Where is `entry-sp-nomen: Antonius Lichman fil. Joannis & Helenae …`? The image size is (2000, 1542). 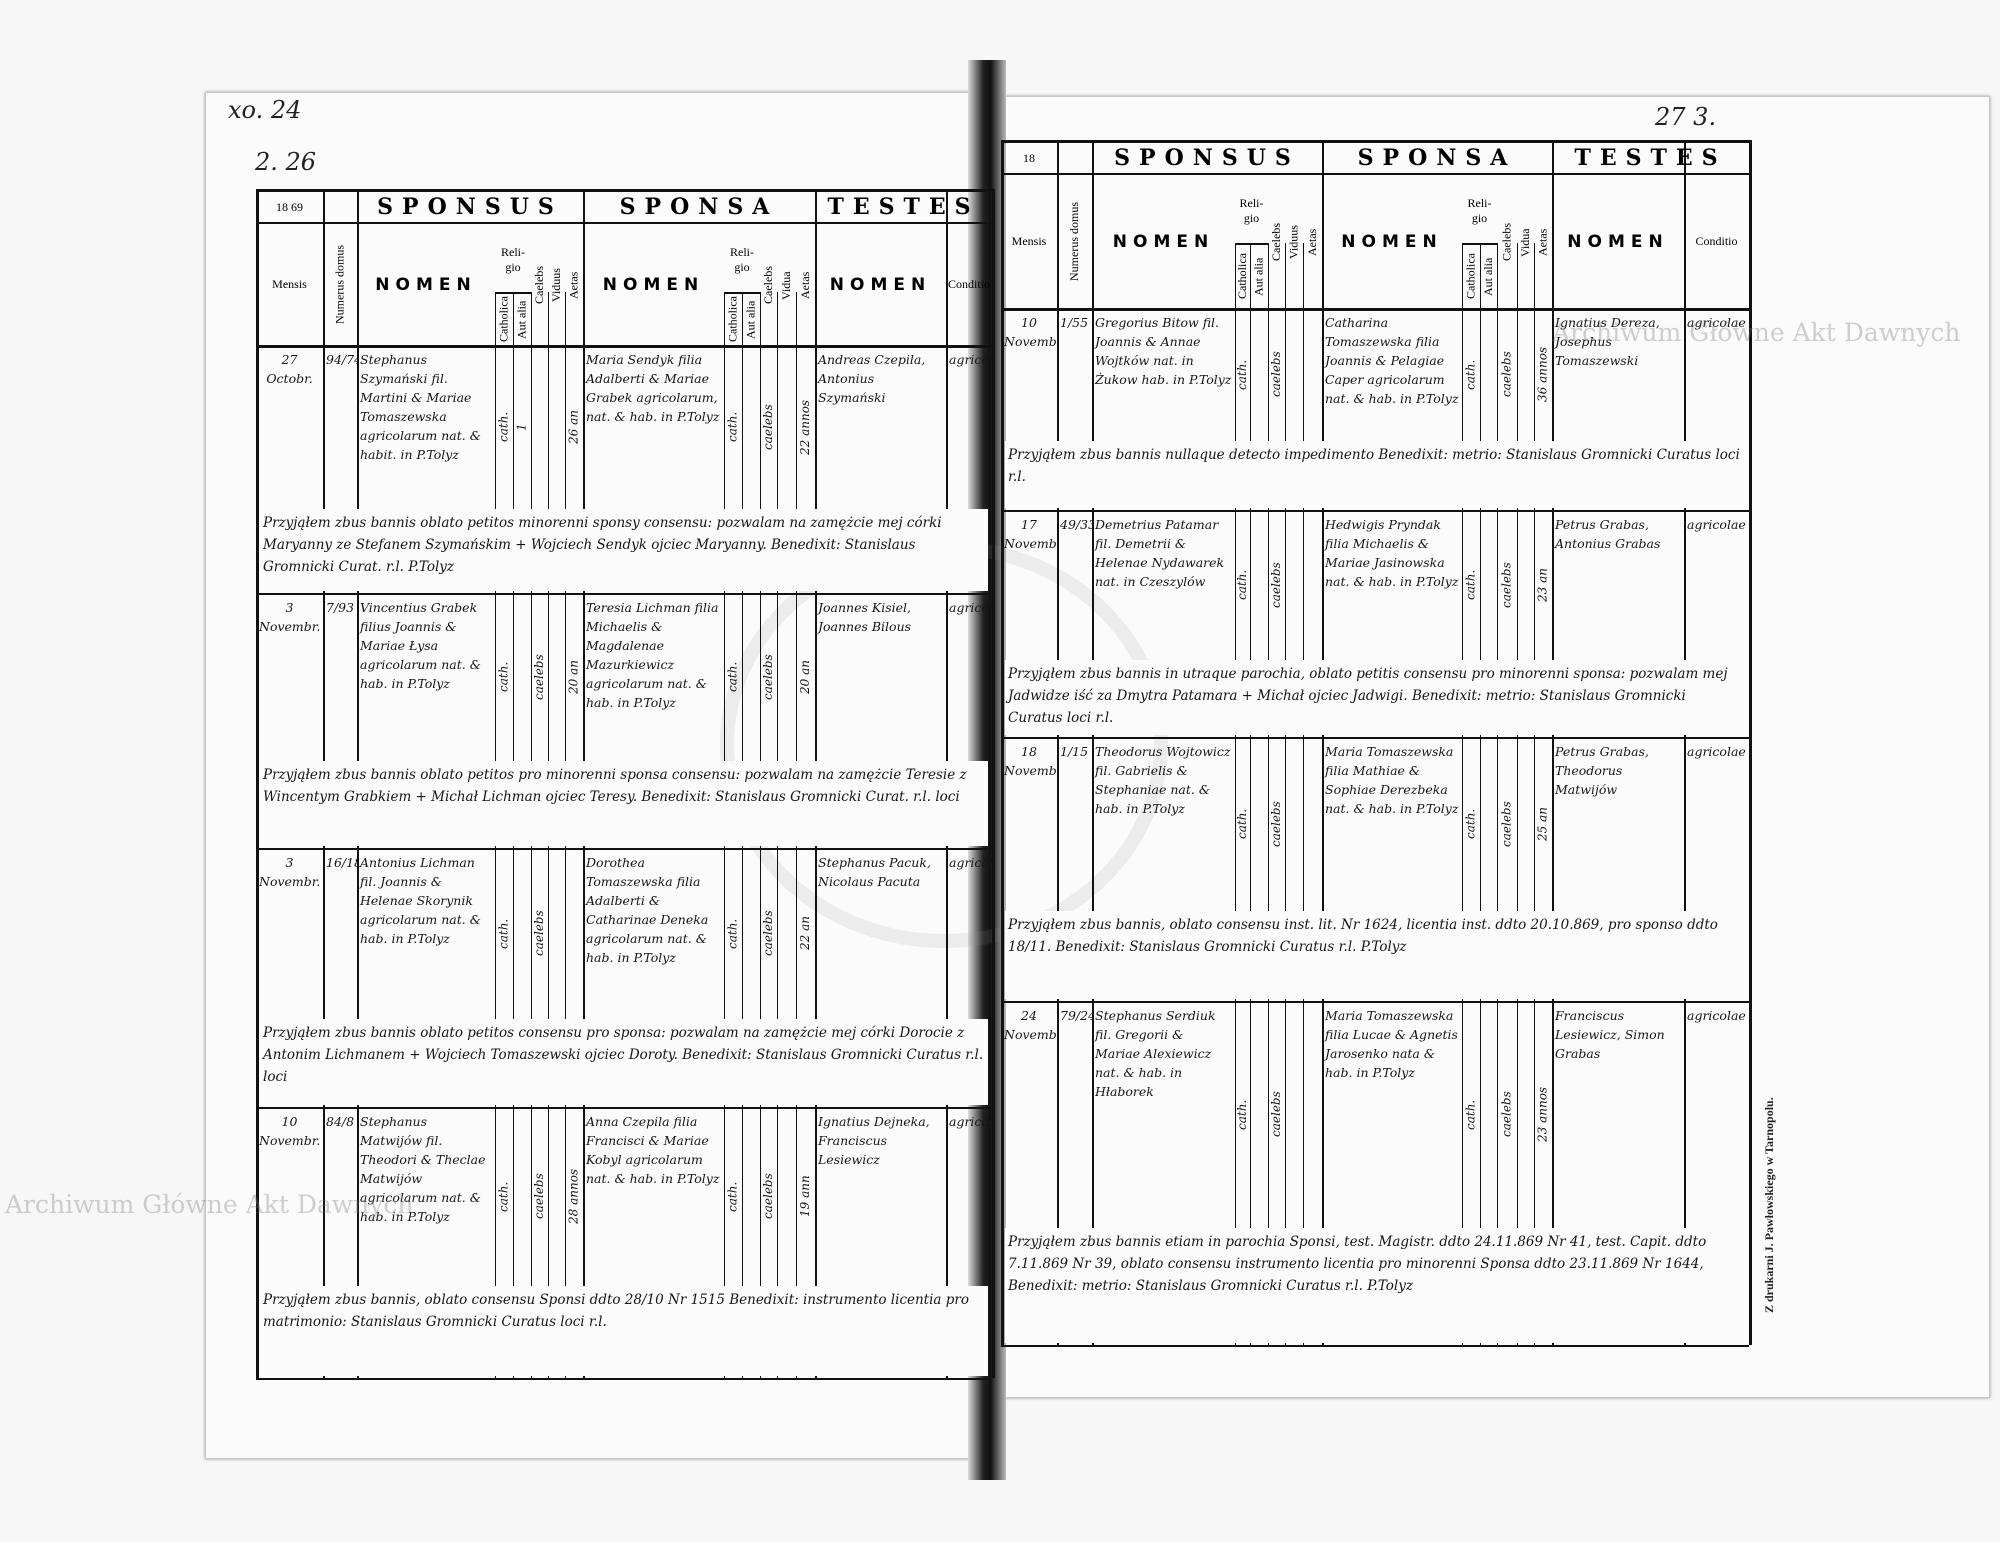
entry-sp-nomen: Antonius Lichman fil. Joannis & Helenae … is located at coordinates (420, 900).